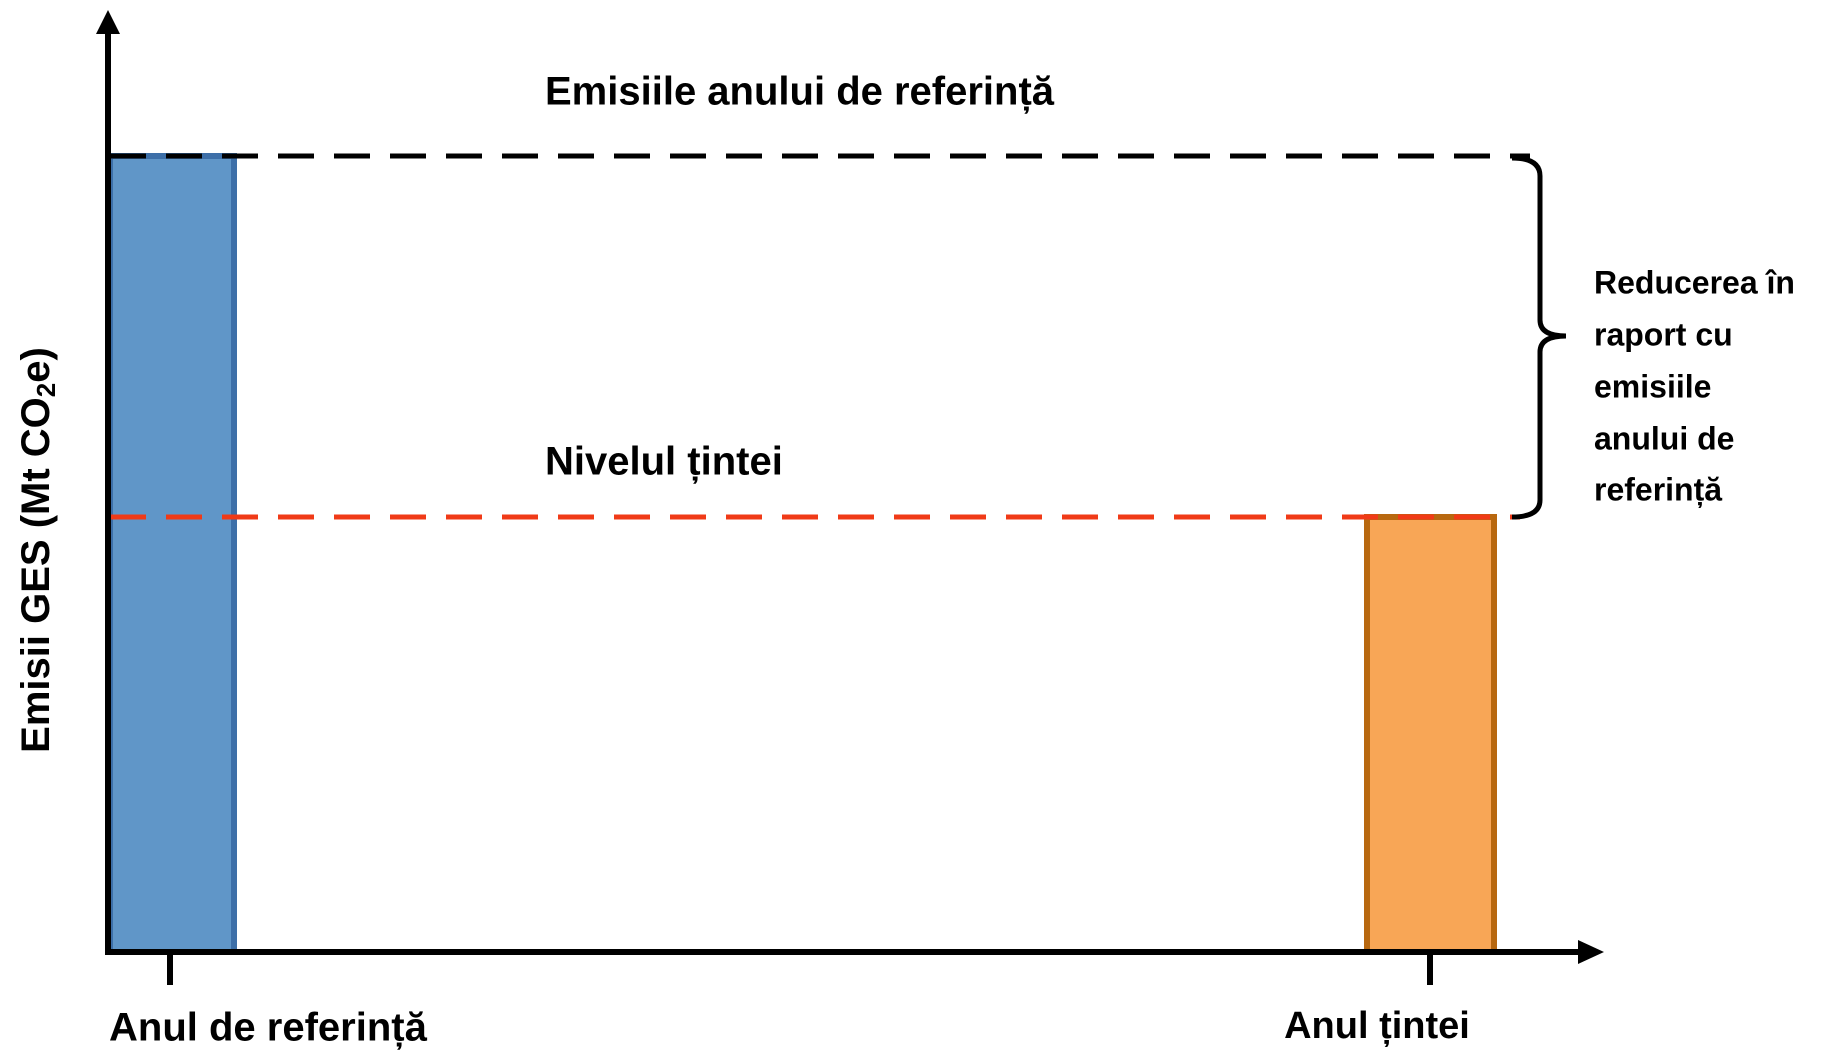  Describe the element at coordinates (1663, 334) in the screenshot. I see `reduction-line: raport cu` at that location.